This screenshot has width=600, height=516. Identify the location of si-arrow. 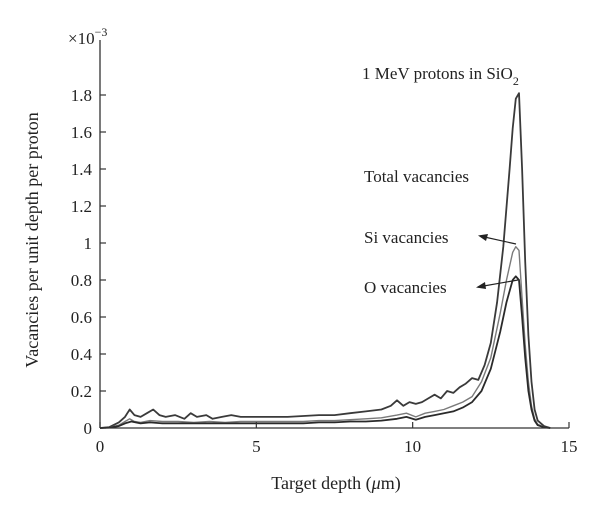
(497, 239).